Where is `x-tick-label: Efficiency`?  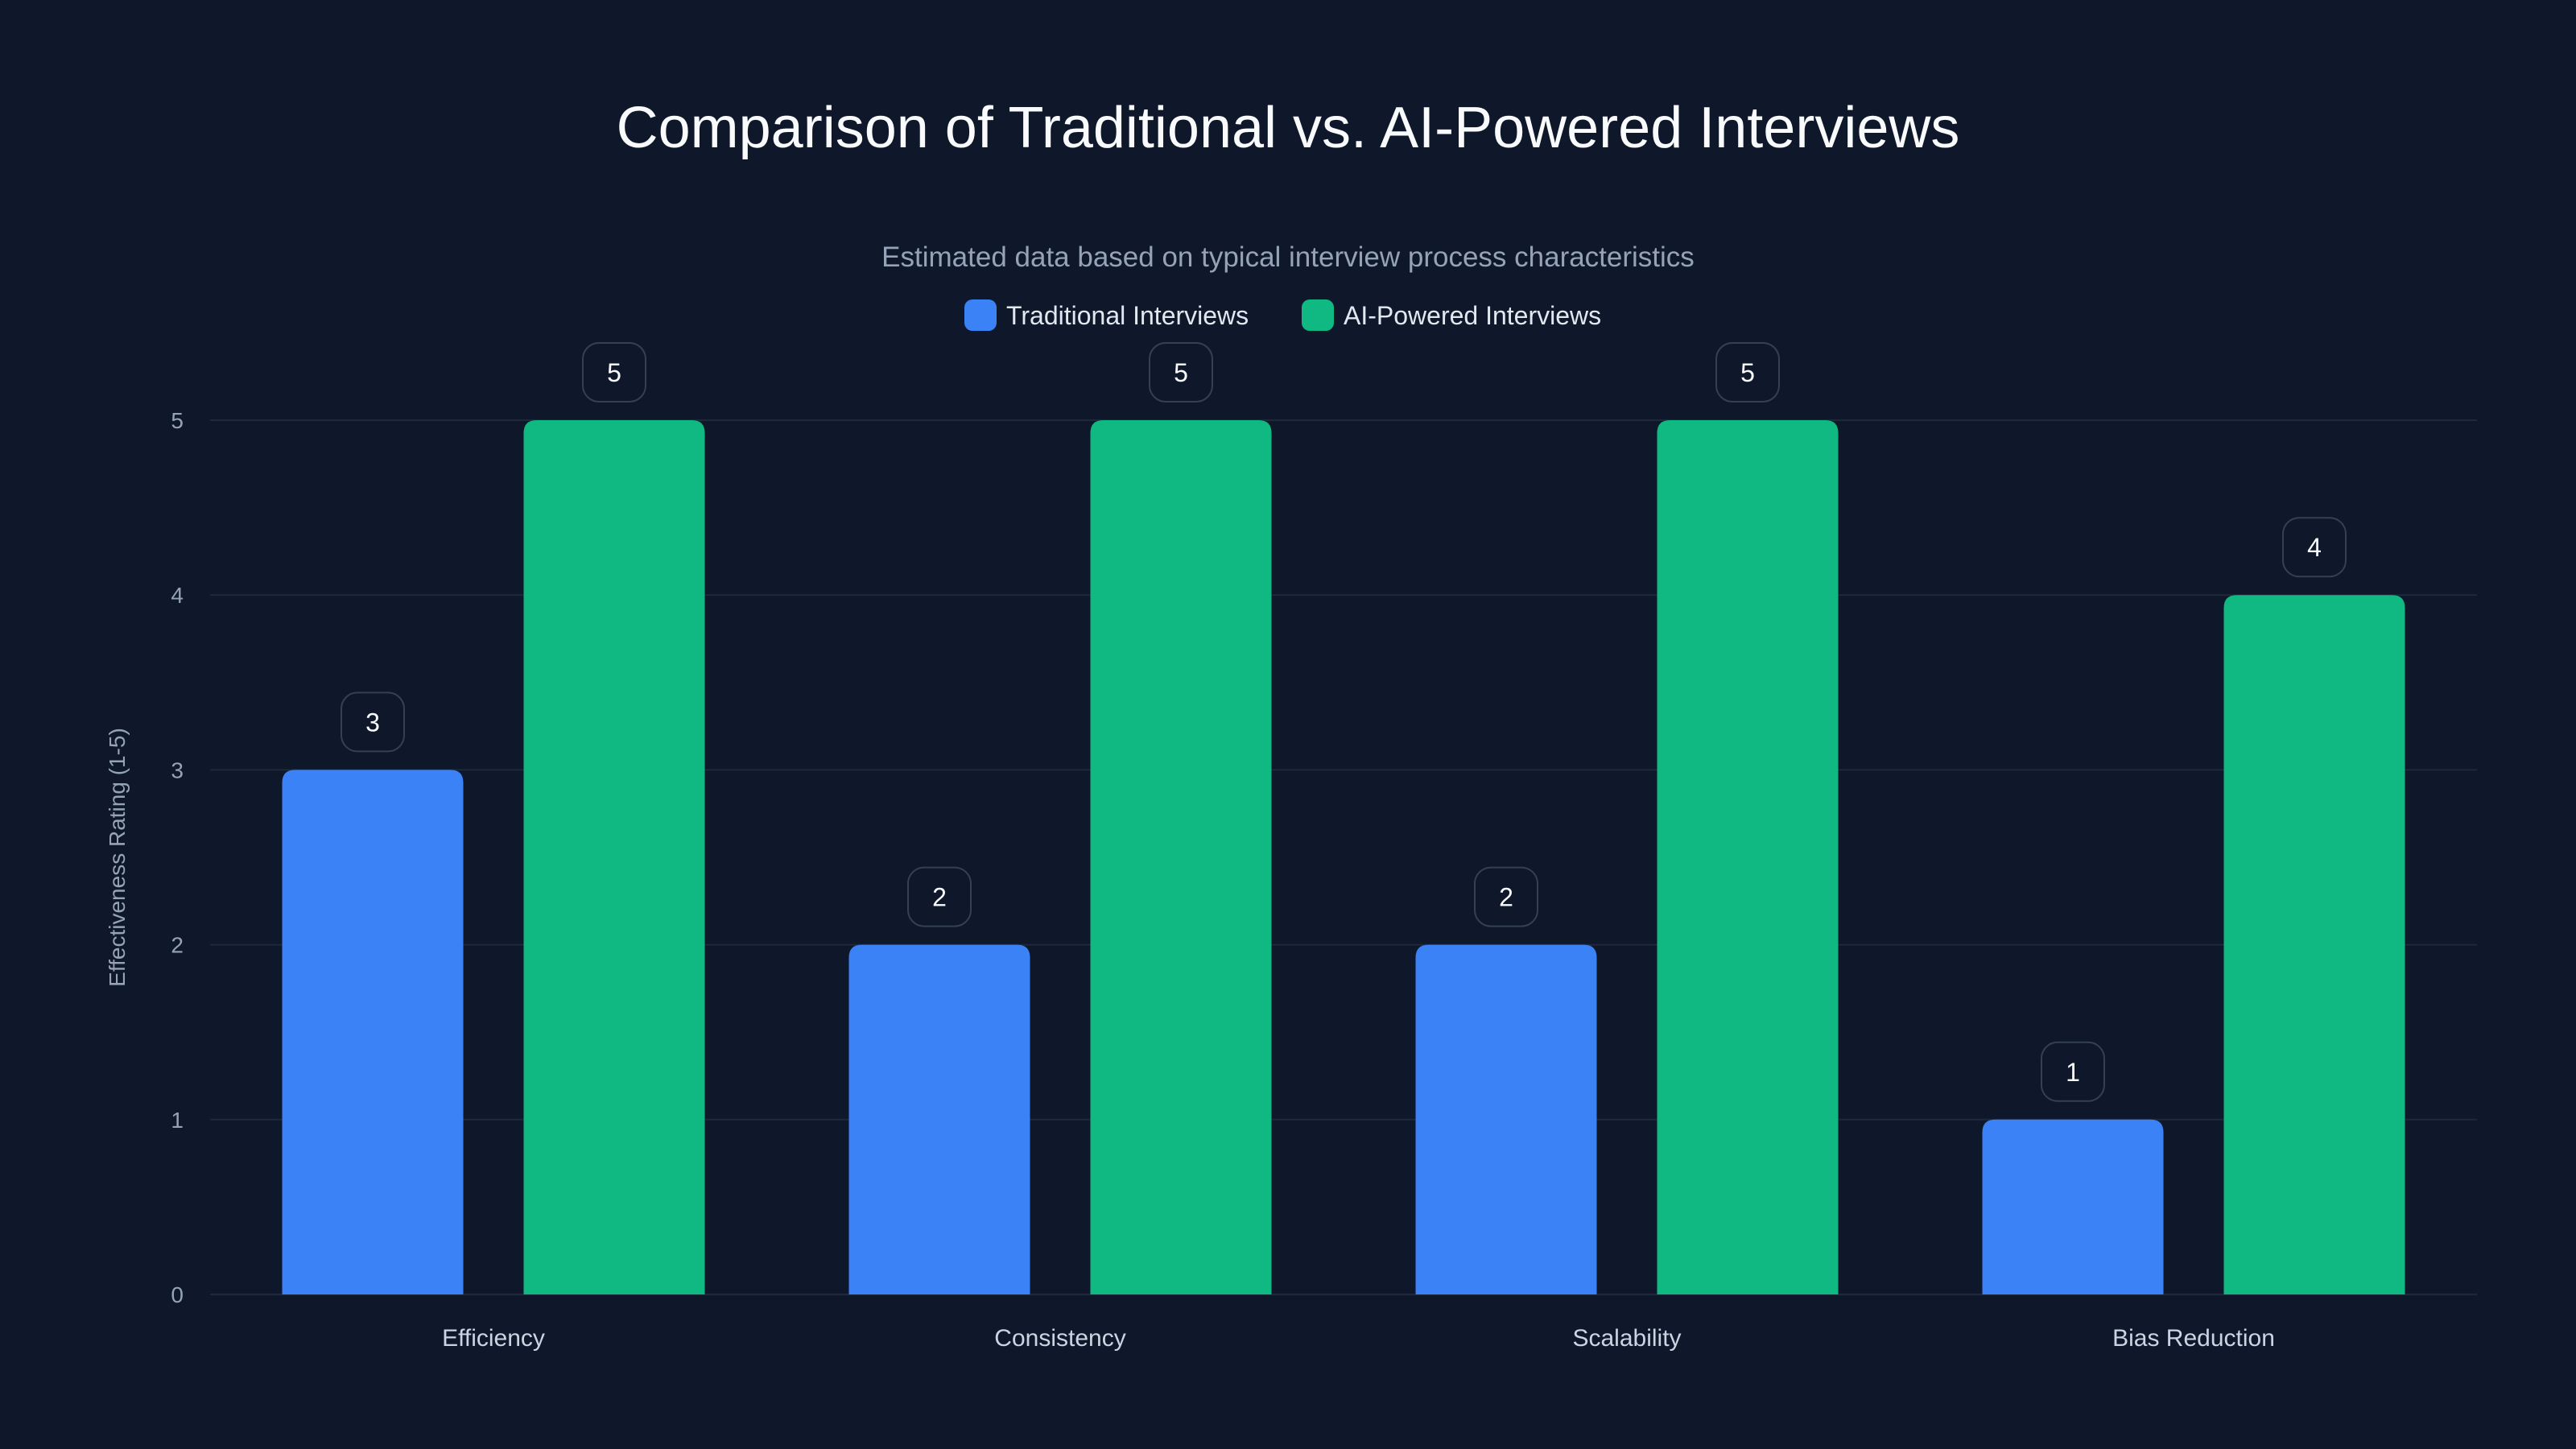
x-tick-label: Efficiency is located at coordinates (493, 1338).